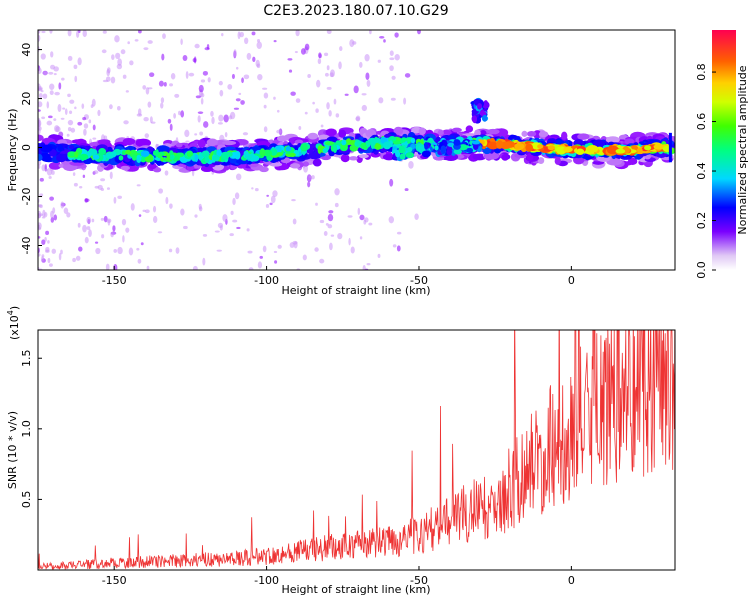 This screenshot has height=600, width=750. I want to click on spectrogram-x-ticks: -150 -100 -50 0, so click(338, 276).